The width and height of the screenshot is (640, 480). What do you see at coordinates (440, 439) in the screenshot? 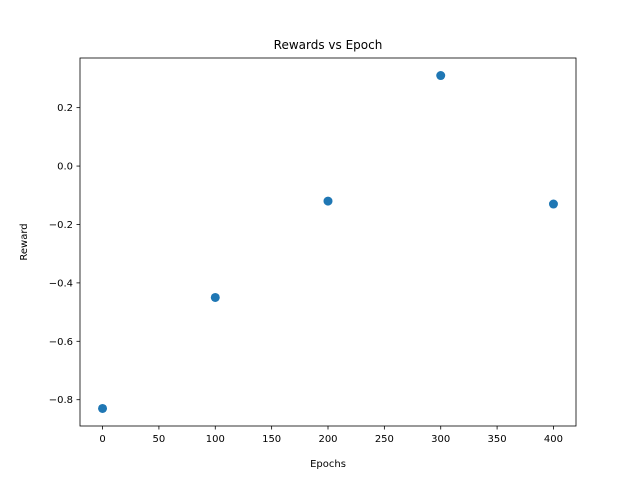
I see `x-tick-label: 300` at bounding box center [440, 439].